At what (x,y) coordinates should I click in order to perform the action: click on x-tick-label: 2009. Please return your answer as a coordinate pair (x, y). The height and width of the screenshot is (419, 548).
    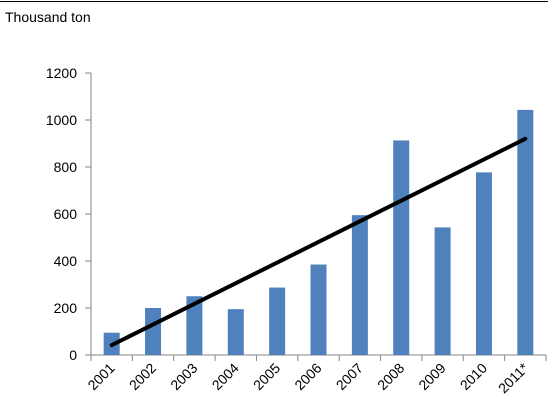
    Looking at the image, I should click on (431, 376).